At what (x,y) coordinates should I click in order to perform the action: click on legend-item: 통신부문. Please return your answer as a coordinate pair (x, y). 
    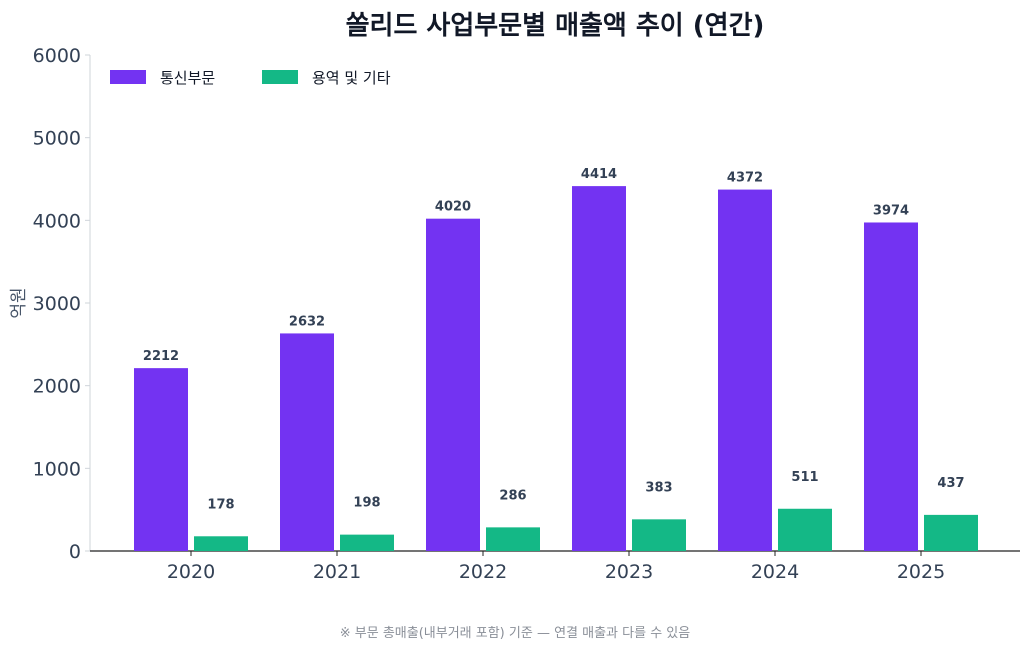
    Looking at the image, I should click on (162, 78).